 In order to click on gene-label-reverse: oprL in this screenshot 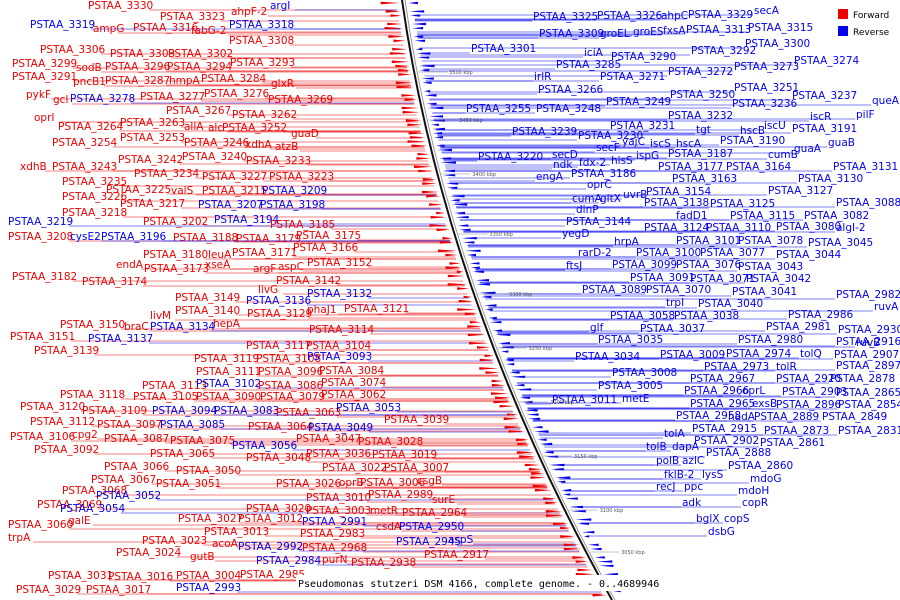, I will do `click(753, 391)`.